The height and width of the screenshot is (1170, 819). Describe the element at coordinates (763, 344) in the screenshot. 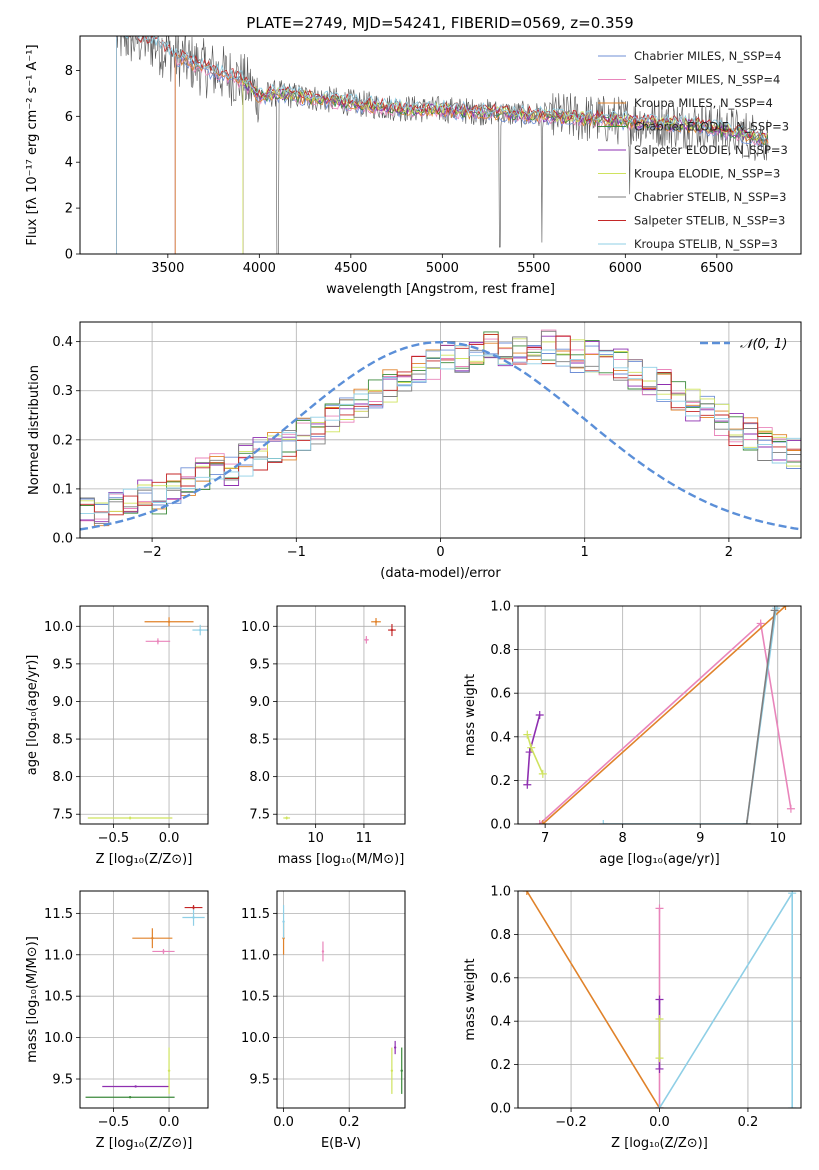

I see `legend-entry: 𝒩(0, 1)` at that location.